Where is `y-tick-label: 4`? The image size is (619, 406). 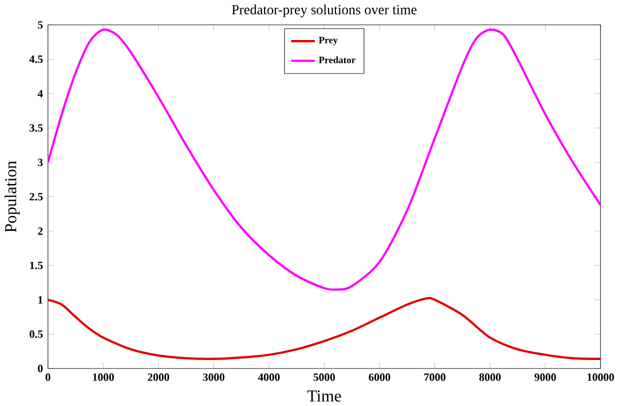
y-tick-label: 4 is located at coordinates (40, 94).